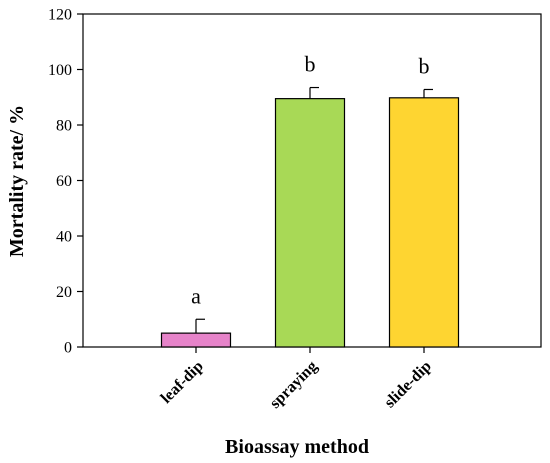  I want to click on significance-label-spraying: b, so click(310, 64).